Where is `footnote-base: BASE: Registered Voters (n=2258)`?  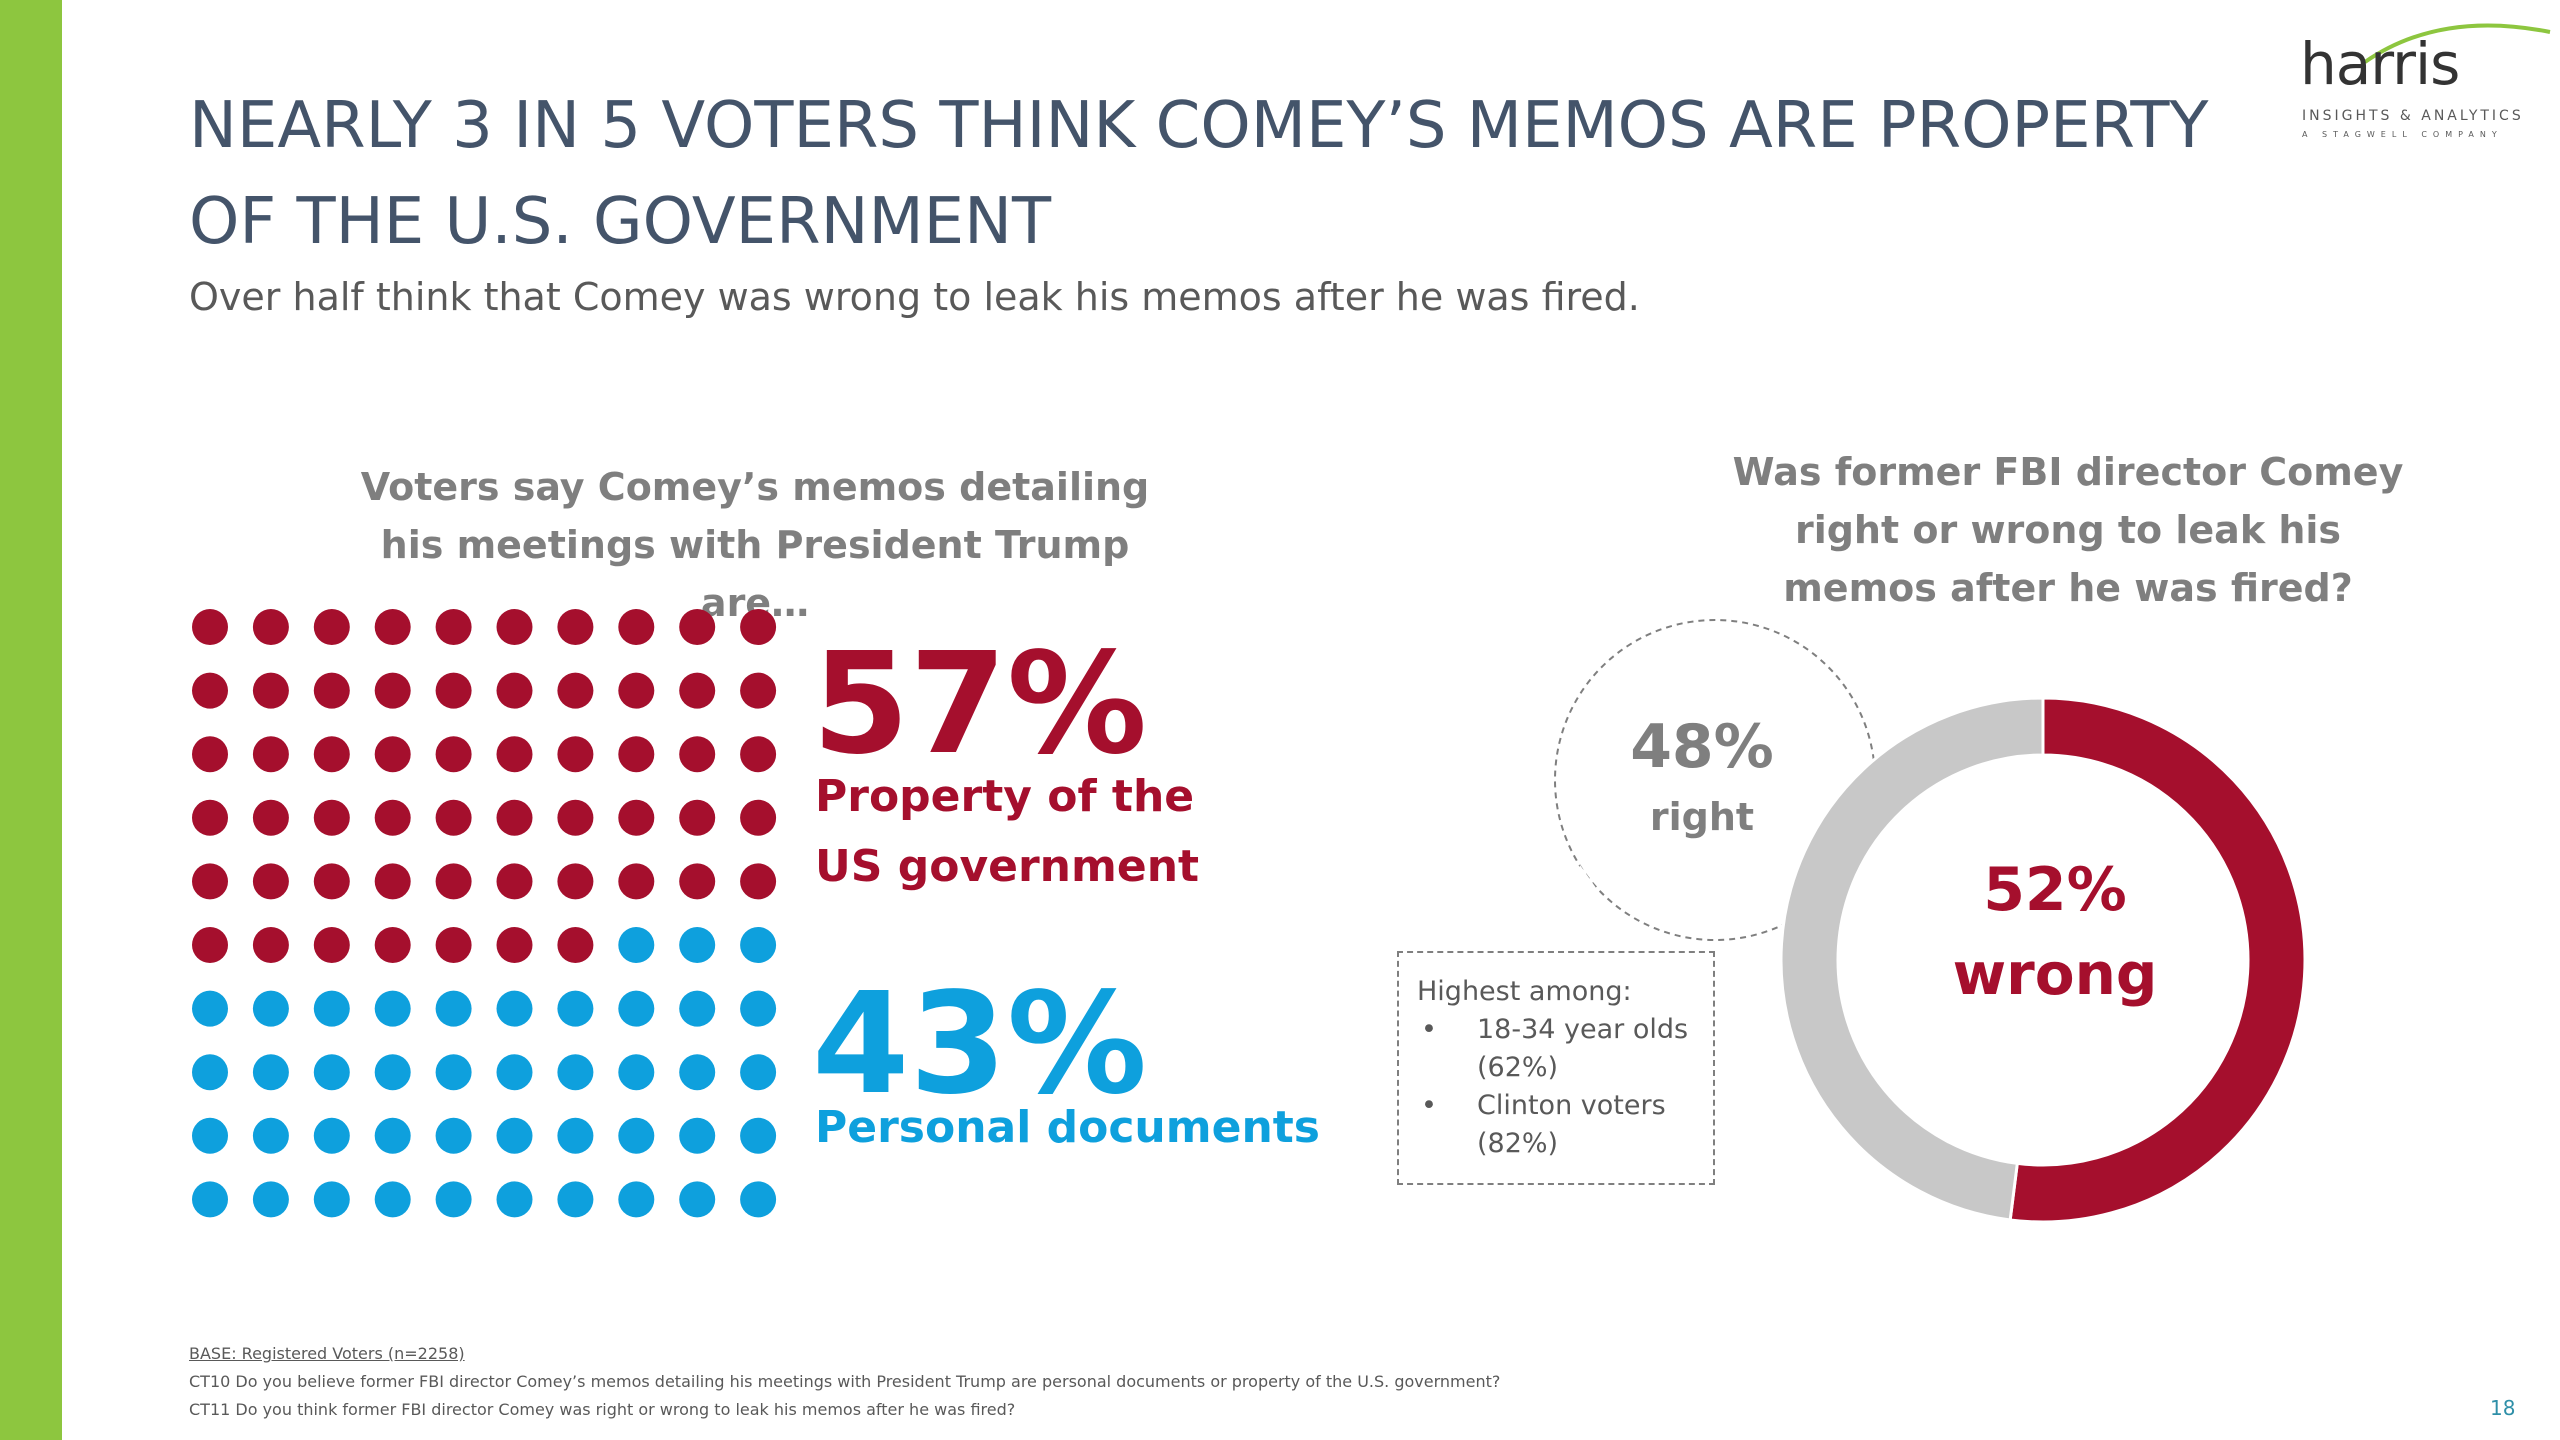
footnote-base: BASE: Registered Voters (n=2258) is located at coordinates (327, 1353).